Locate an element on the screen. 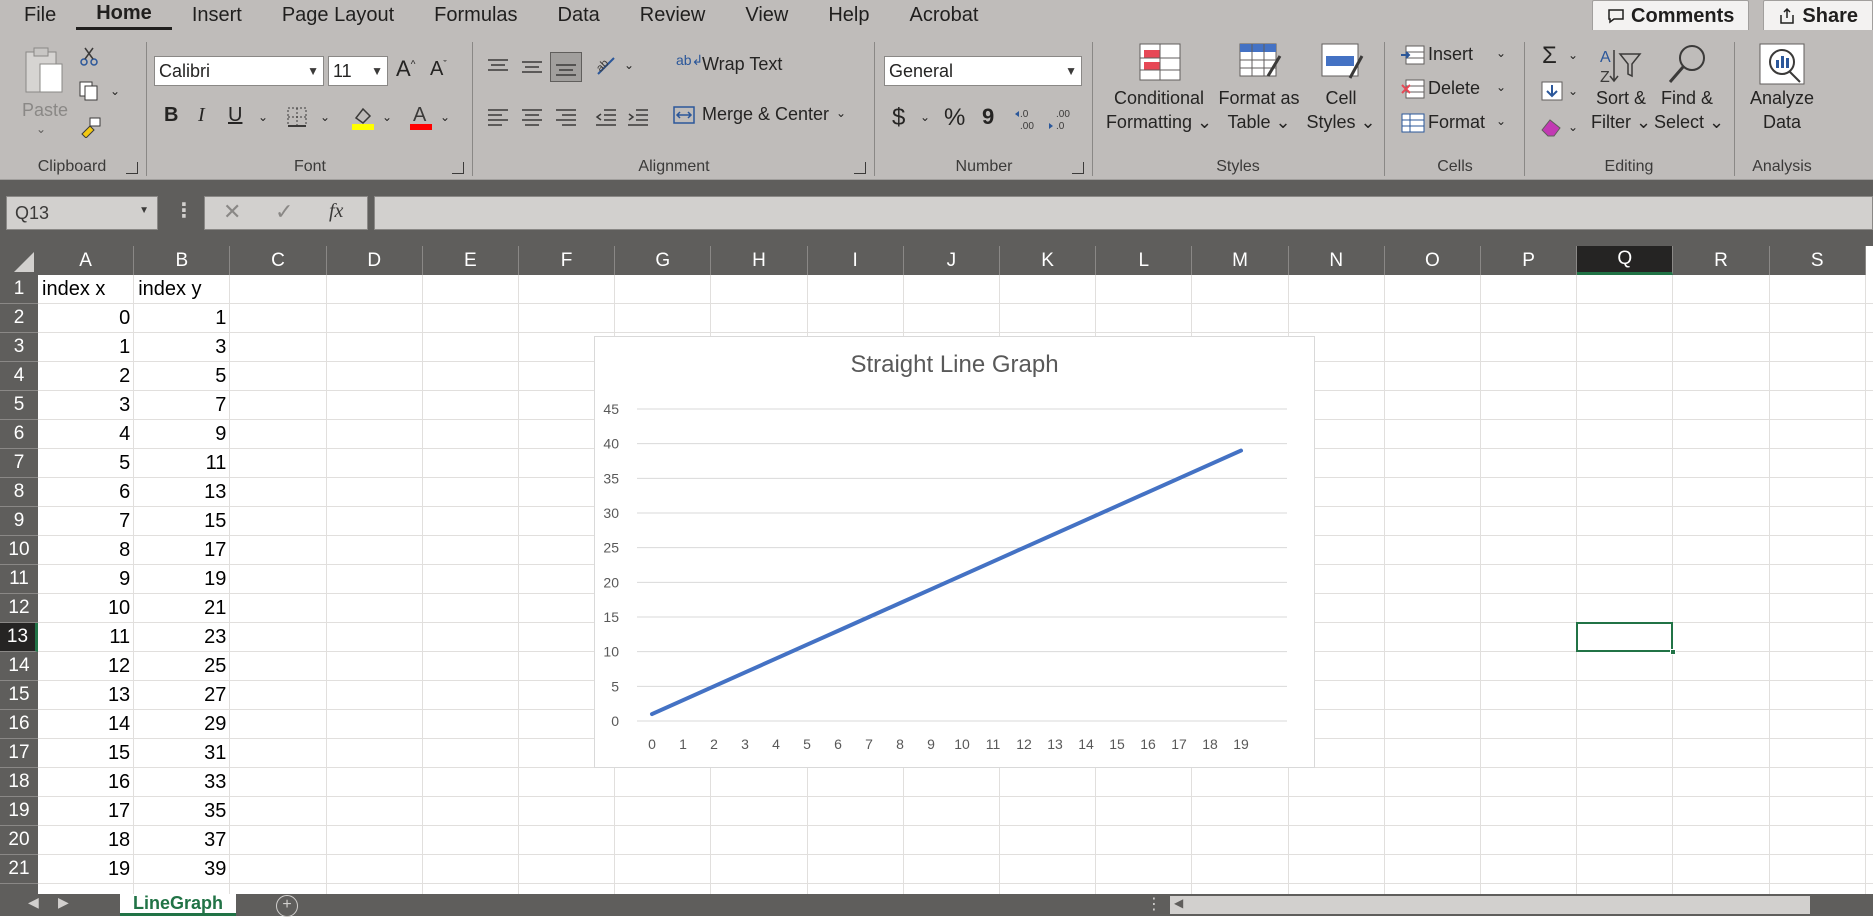 This screenshot has height=917, width=1873. active-cell-selection is located at coordinates (1626, 638).